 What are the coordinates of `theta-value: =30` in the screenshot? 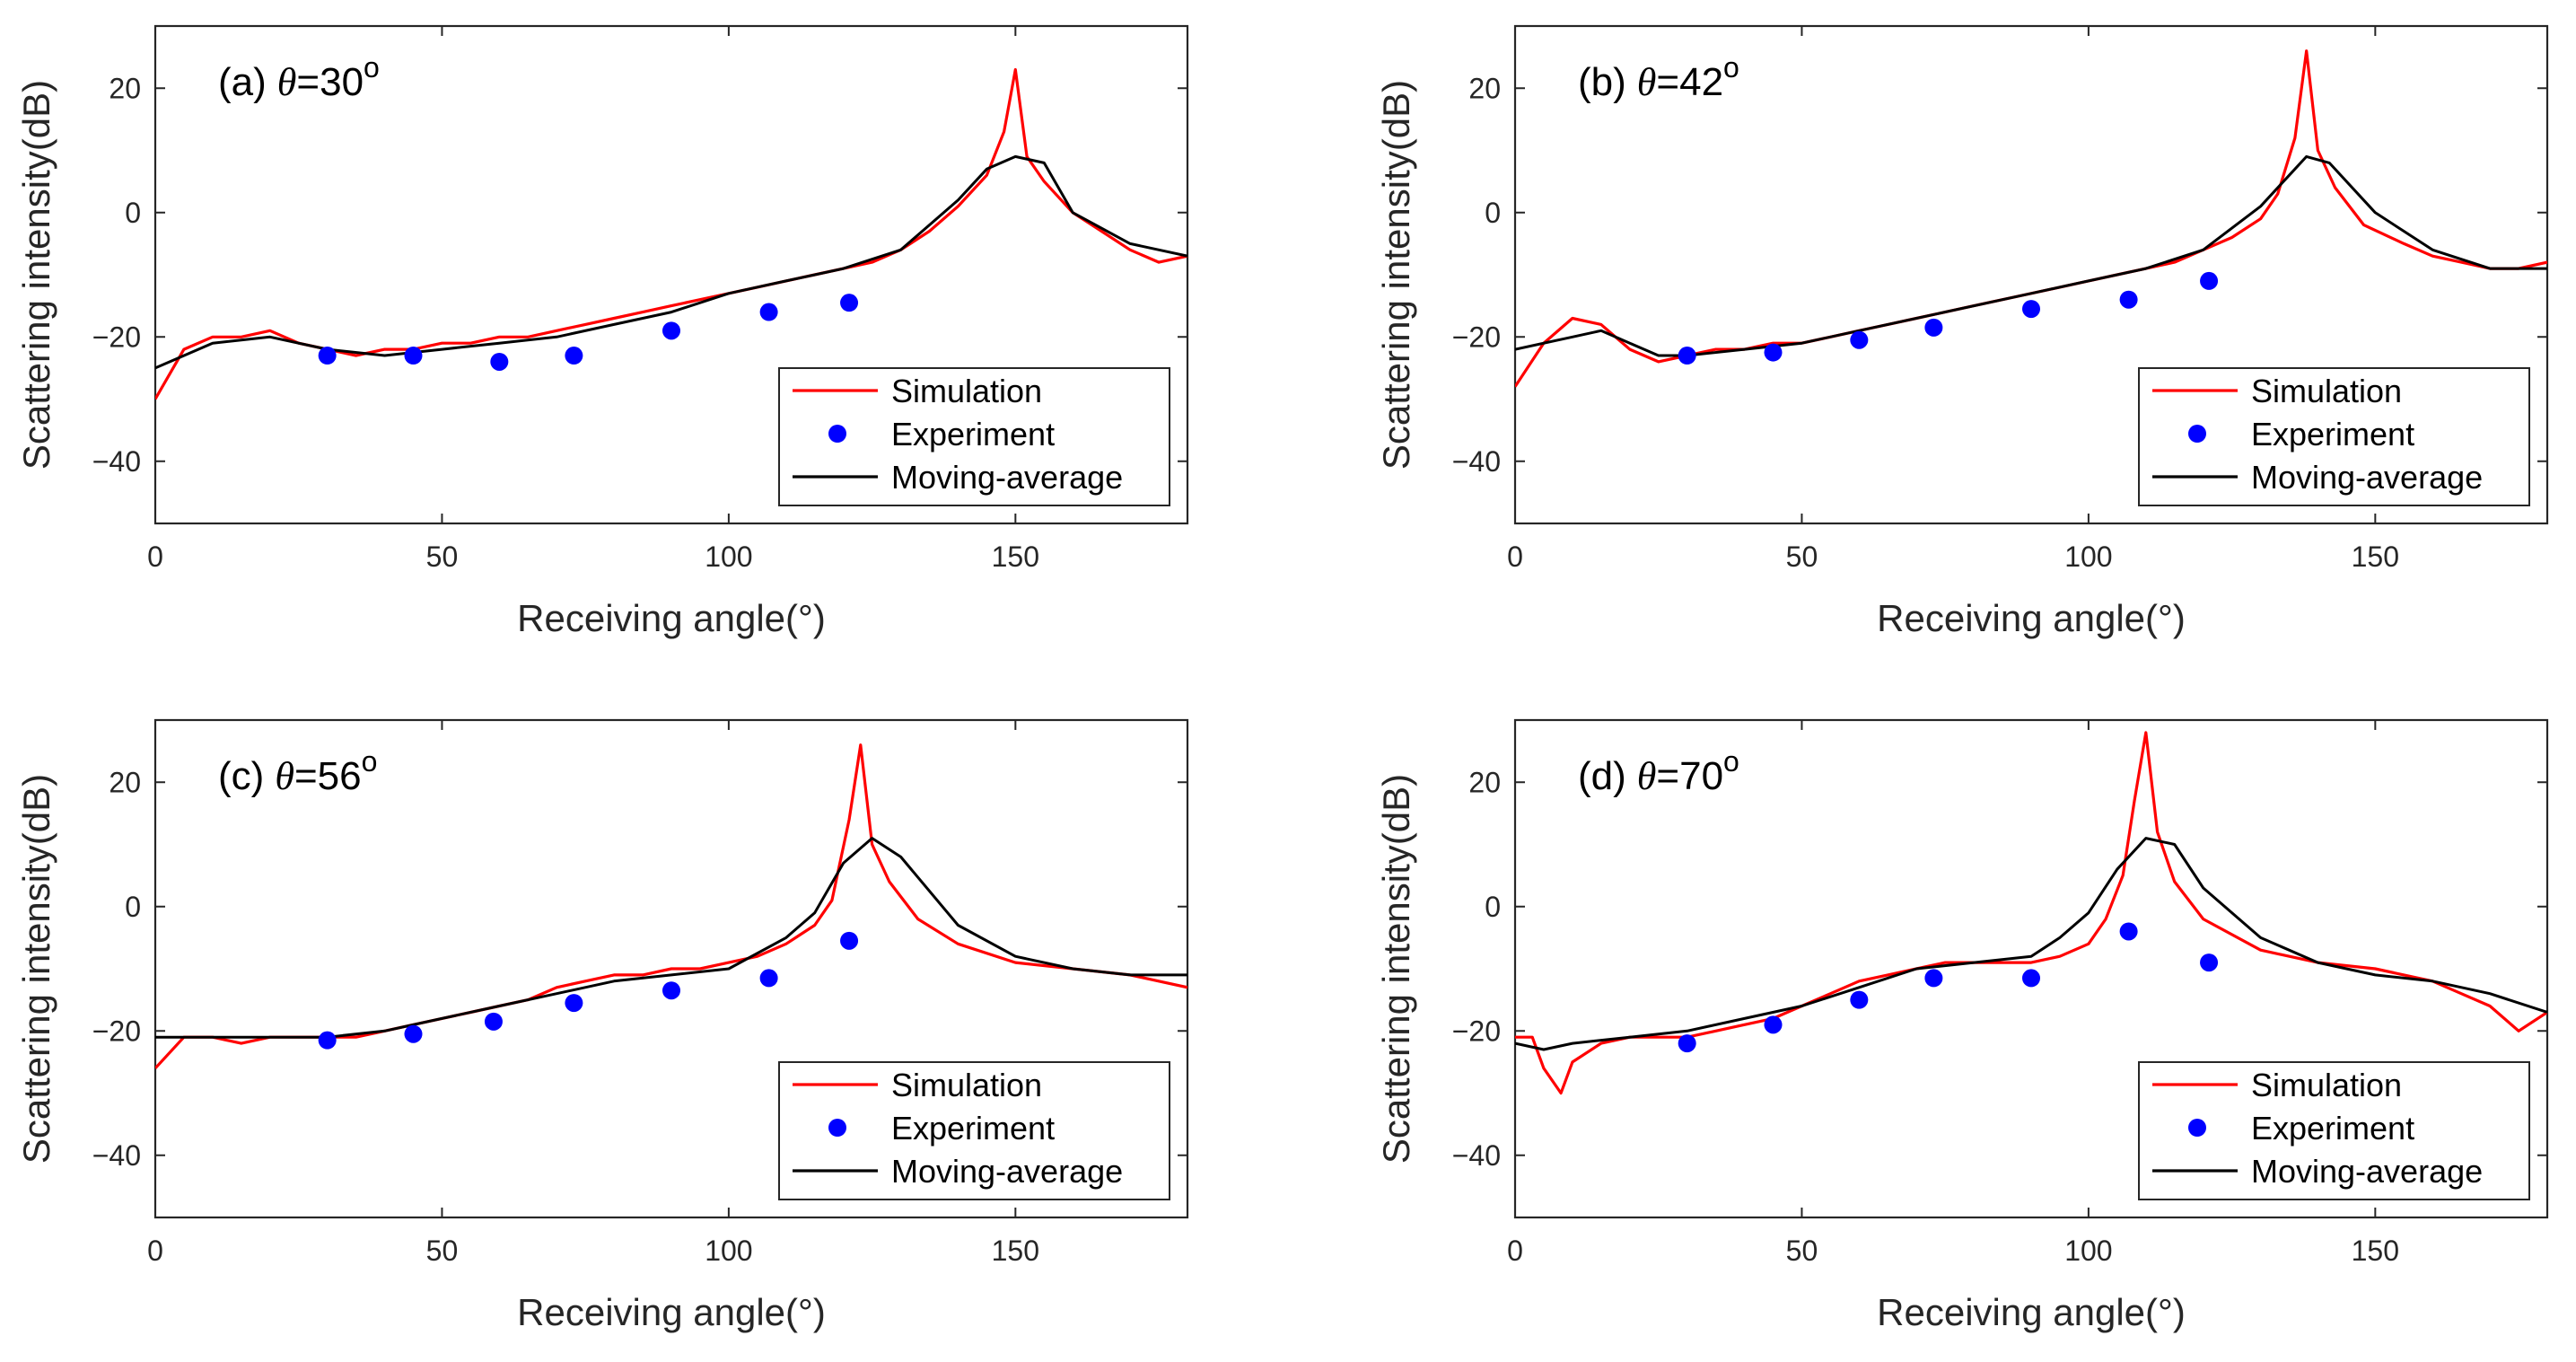 It's located at (330, 82).